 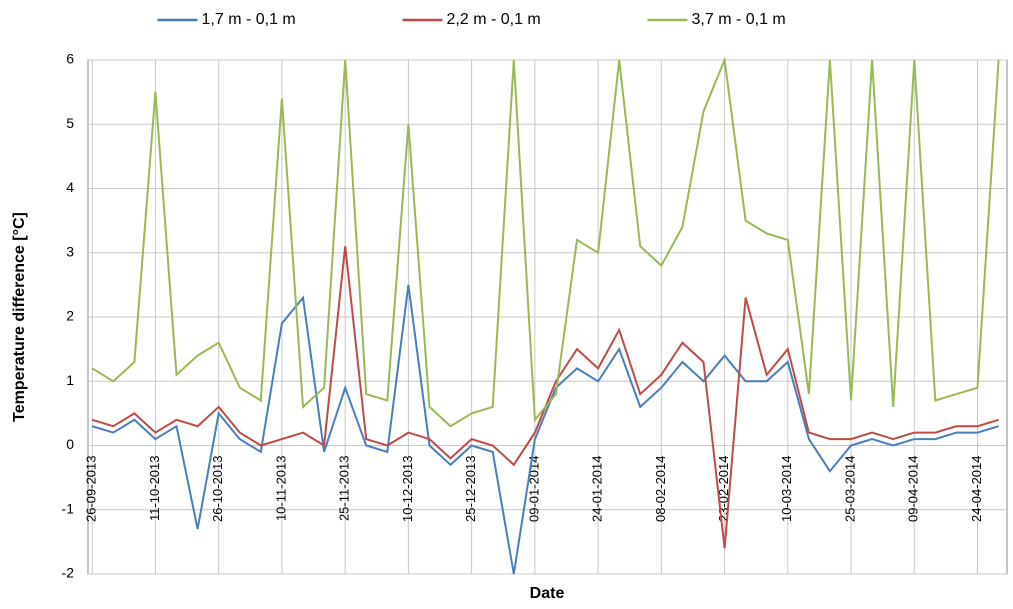 What do you see at coordinates (547, 593) in the screenshot?
I see `x-axis-label: Date` at bounding box center [547, 593].